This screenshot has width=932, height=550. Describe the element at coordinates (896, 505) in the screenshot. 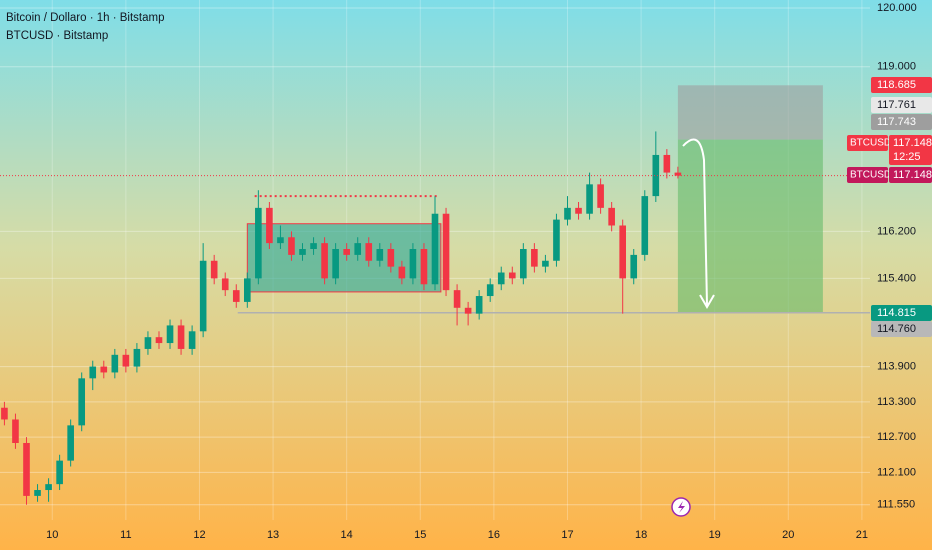

I see `y-tick-label: 111.550` at that location.